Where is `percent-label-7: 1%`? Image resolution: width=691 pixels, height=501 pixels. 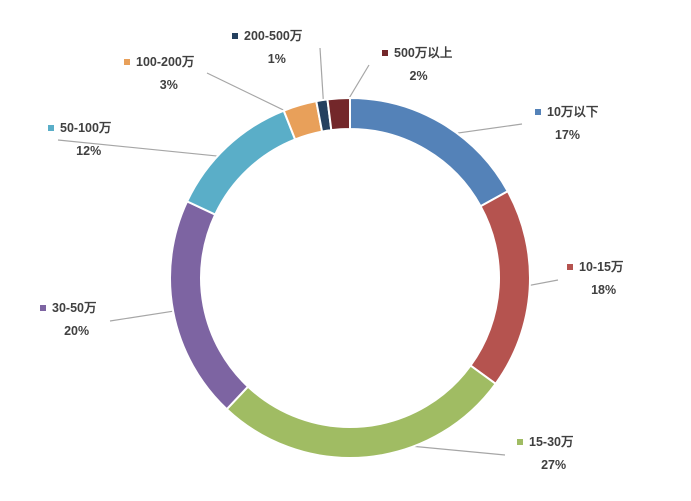 percent-label-7: 1% is located at coordinates (277, 59).